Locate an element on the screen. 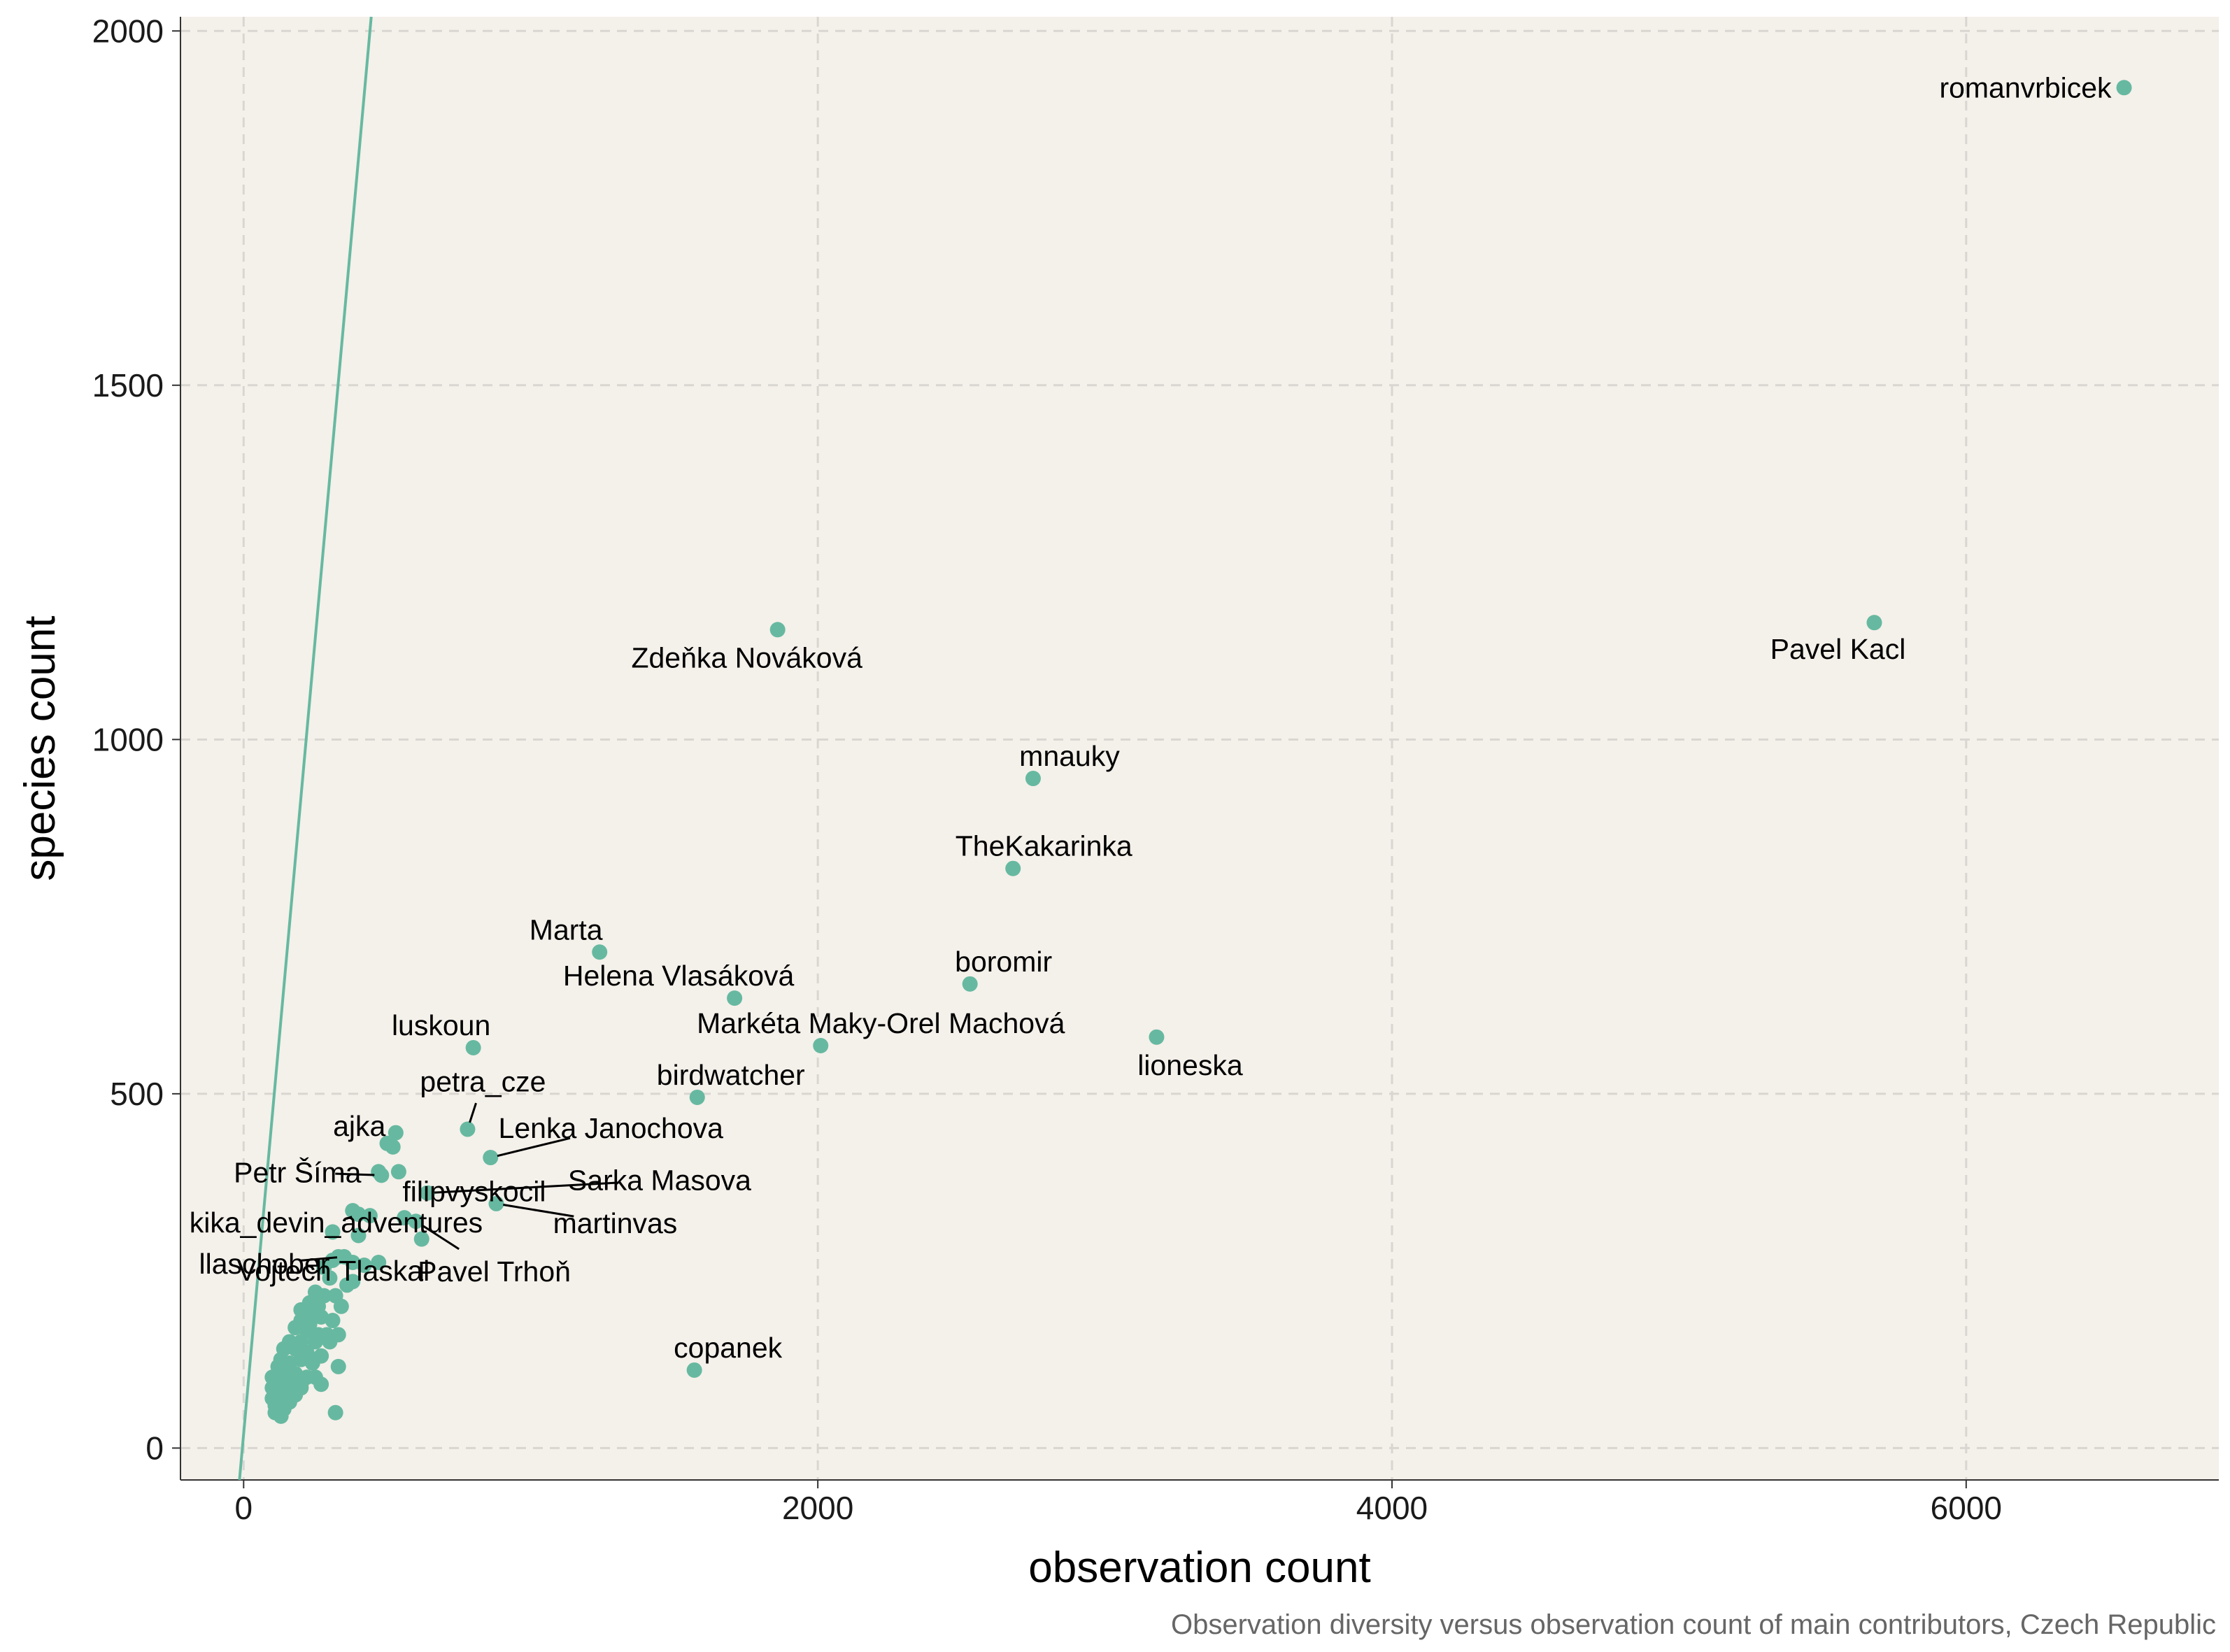 The height and width of the screenshot is (1652, 2230). reference-line is located at coordinates (305, 748).